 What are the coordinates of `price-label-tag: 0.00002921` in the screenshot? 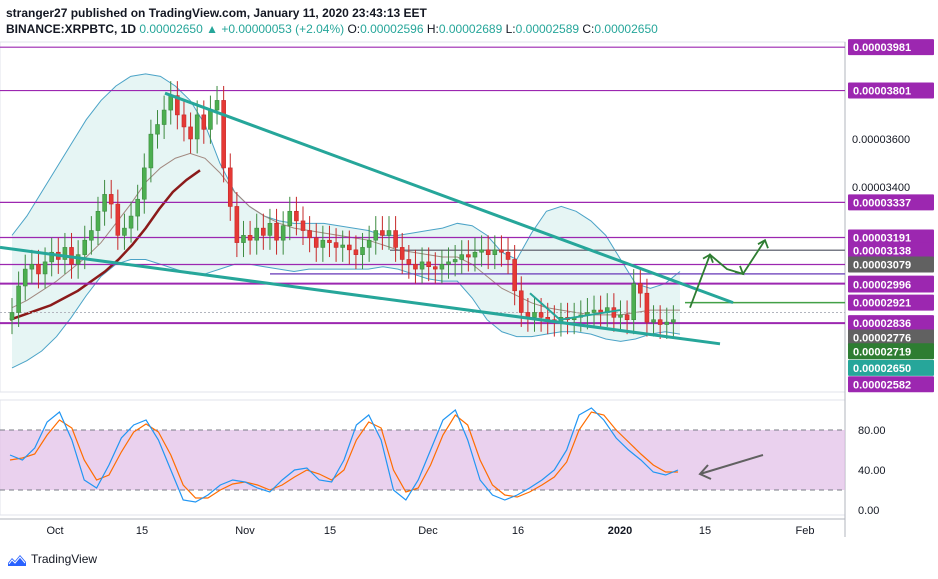 It's located at (891, 302).